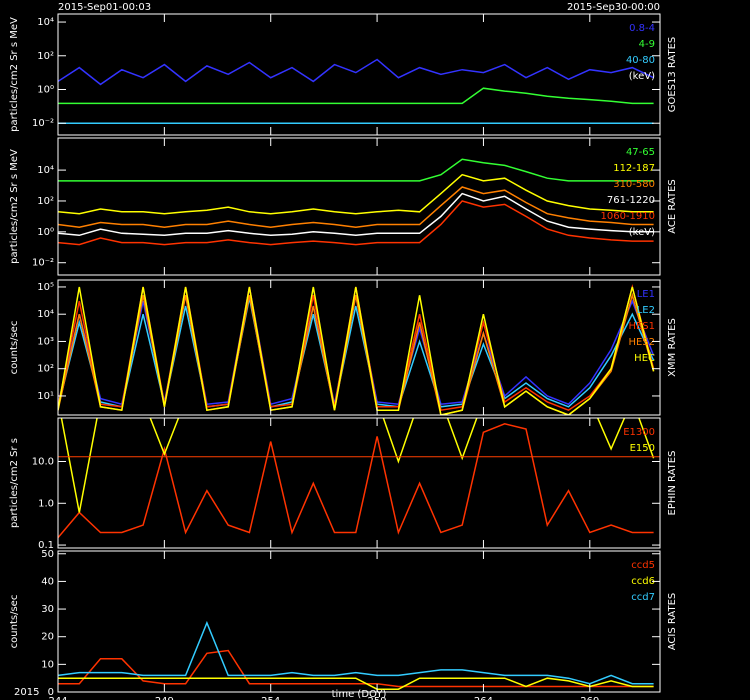 The width and height of the screenshot is (750, 700). I want to click on legend-entry: 761-1220, so click(631, 200).